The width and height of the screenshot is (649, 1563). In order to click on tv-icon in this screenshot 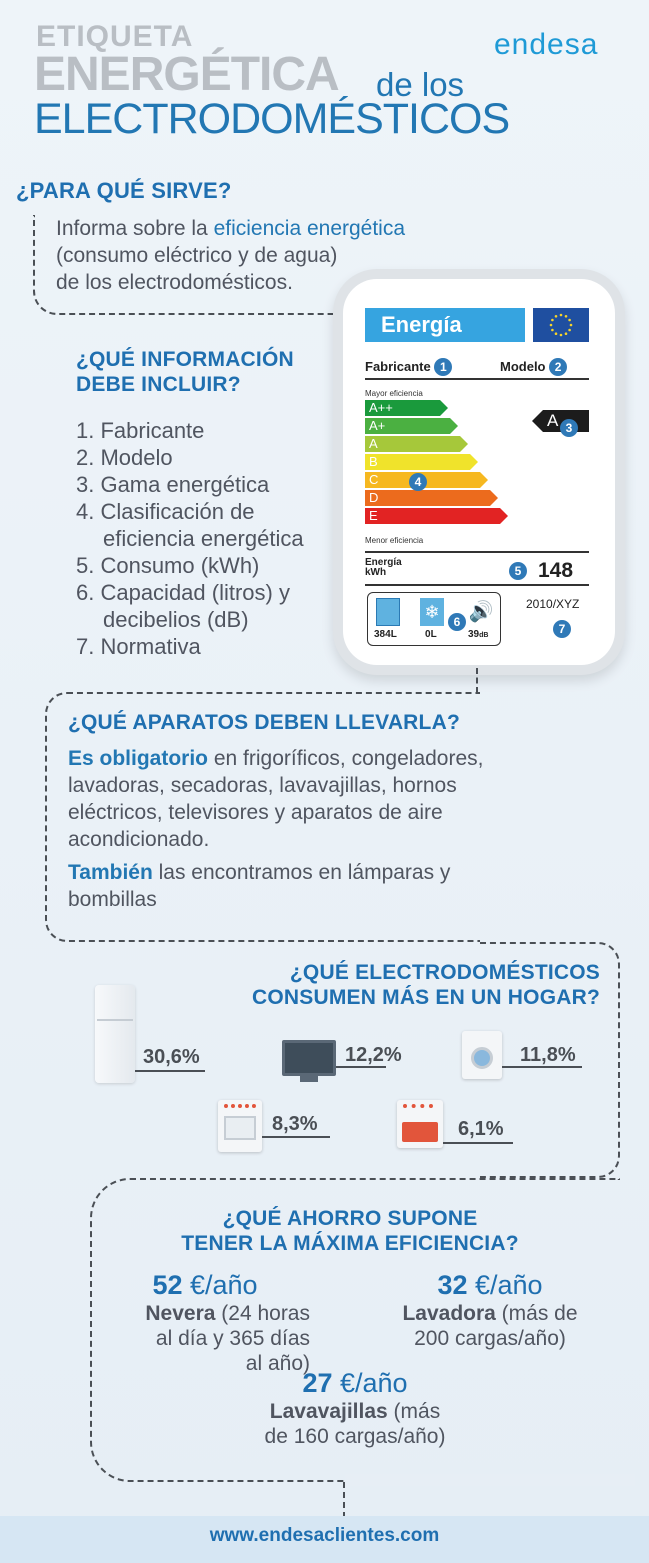, I will do `click(309, 1058)`.